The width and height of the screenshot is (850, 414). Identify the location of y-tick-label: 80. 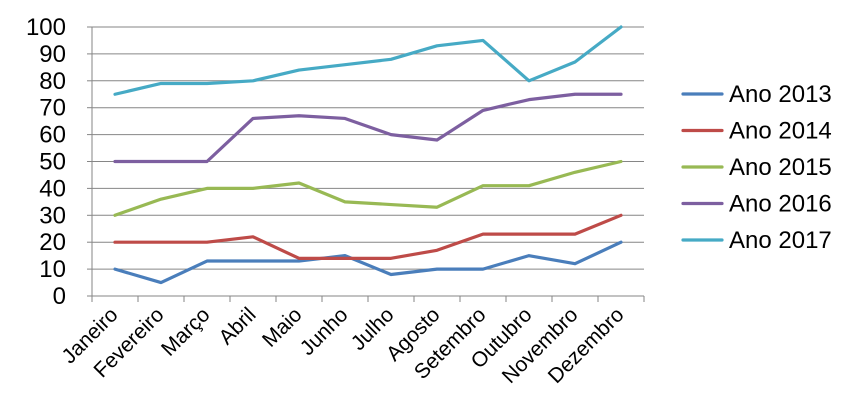
(52, 81).